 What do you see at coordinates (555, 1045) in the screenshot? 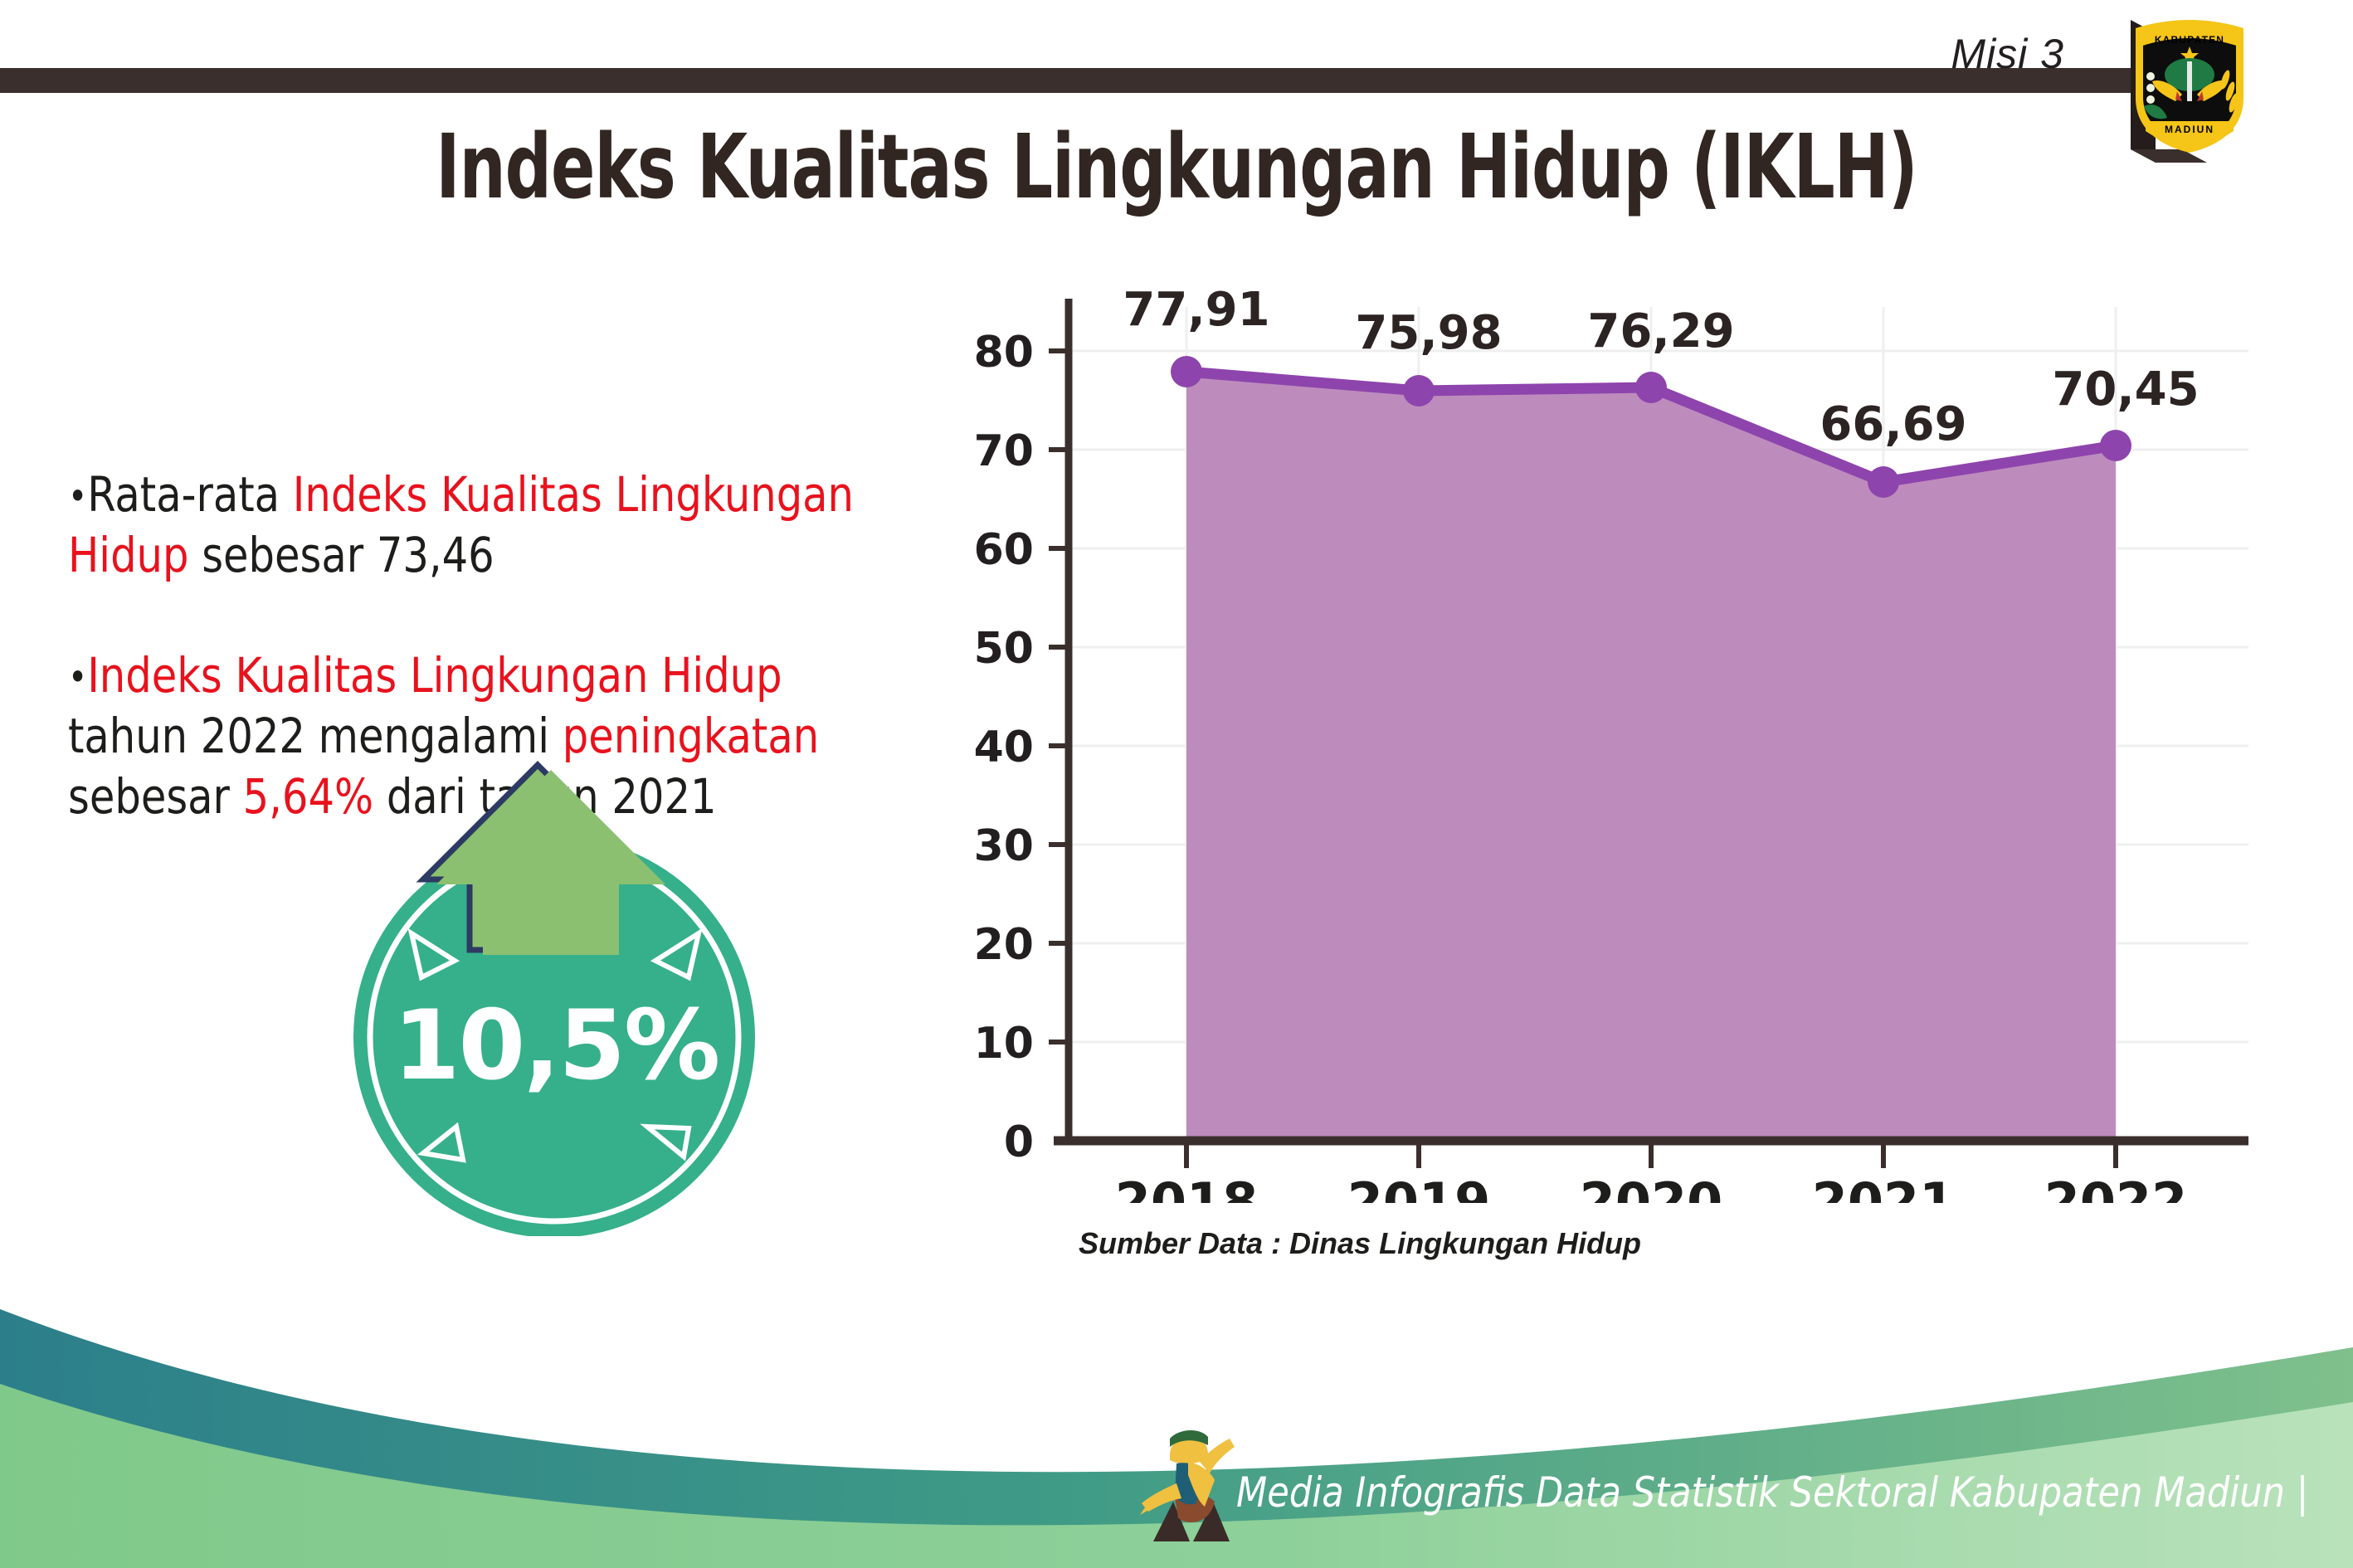
I see `badge-spark-marks` at bounding box center [555, 1045].